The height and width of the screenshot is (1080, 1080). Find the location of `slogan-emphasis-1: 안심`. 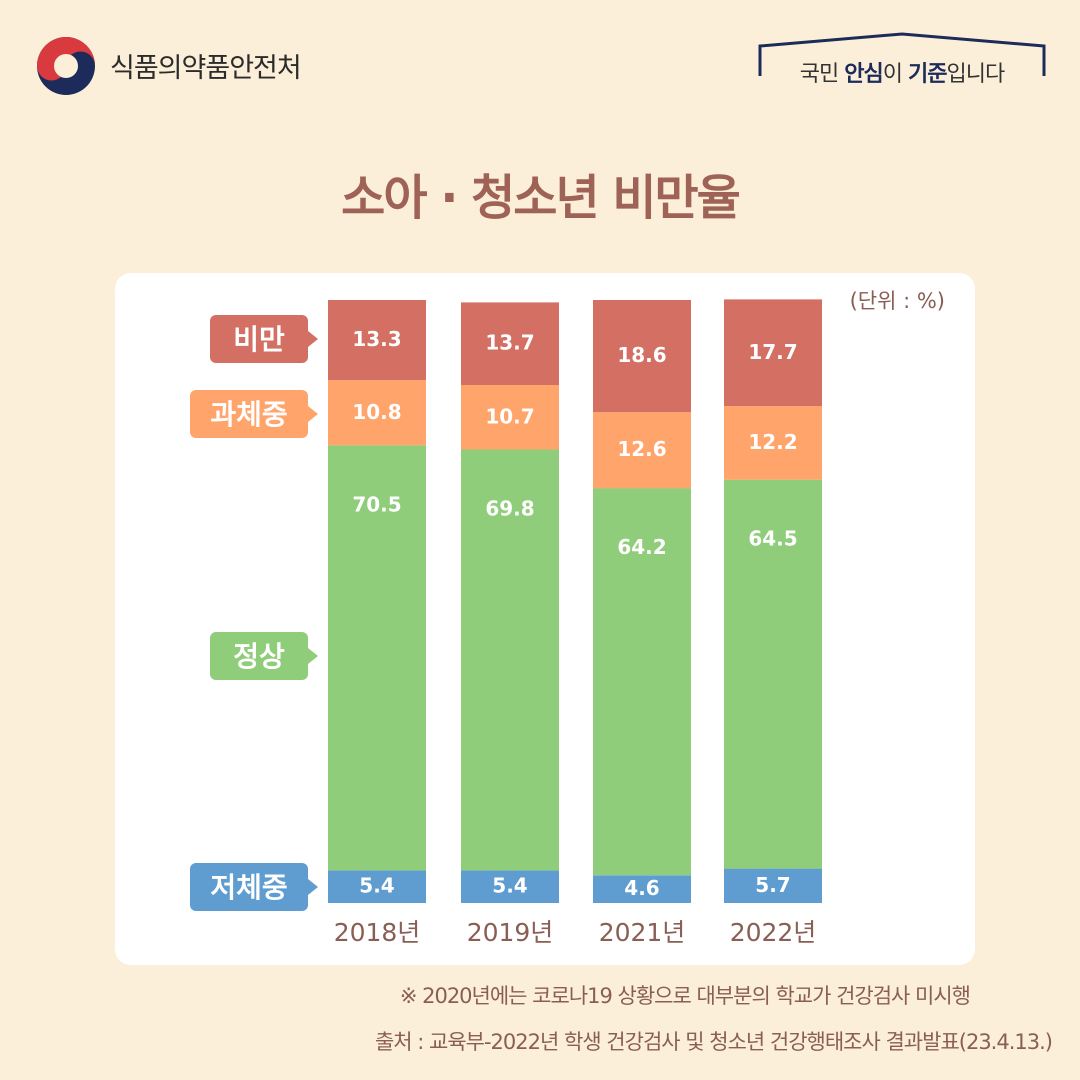

slogan-emphasis-1: 안심 is located at coordinates (863, 74).